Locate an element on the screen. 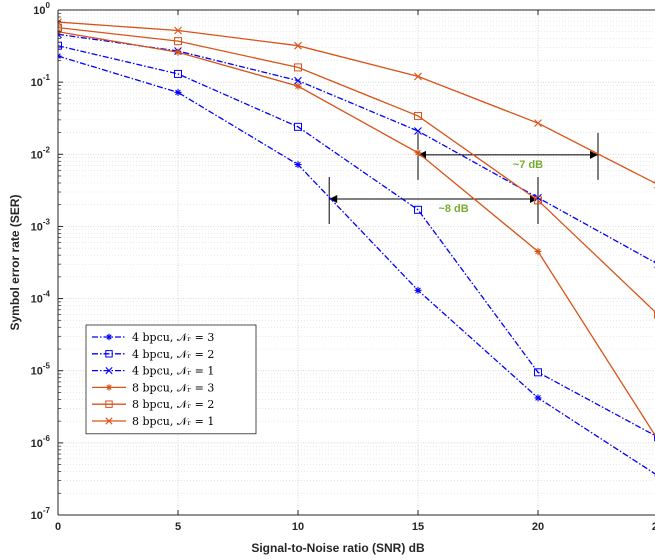 Image resolution: width=655 pixels, height=559 pixels. legend-entry-3: 4 bpcu, 𝒩ᵣ = 1 is located at coordinates (153, 371).